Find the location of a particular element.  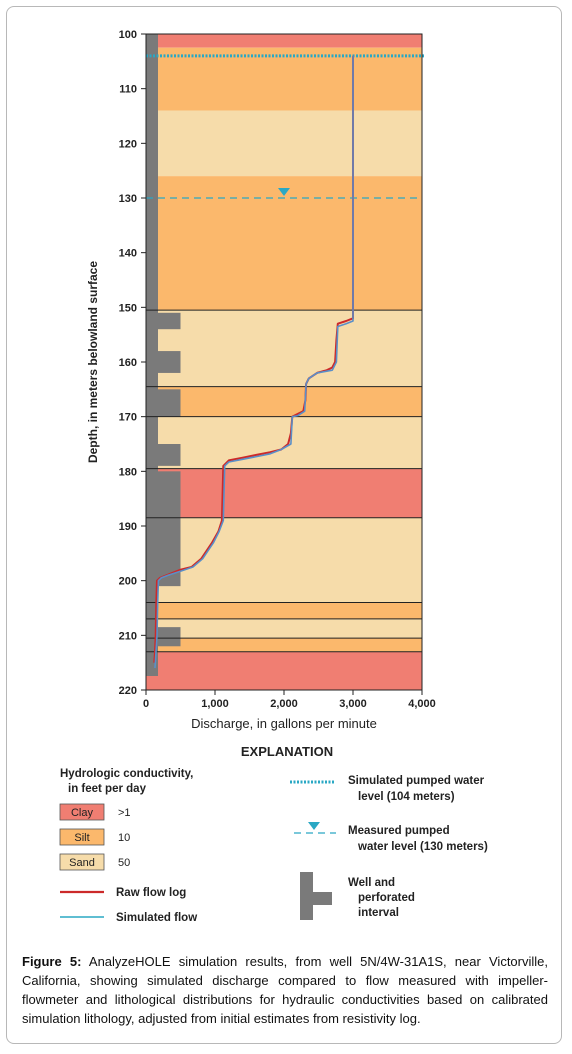

legend-clay-swatch is located at coordinates (82, 812).